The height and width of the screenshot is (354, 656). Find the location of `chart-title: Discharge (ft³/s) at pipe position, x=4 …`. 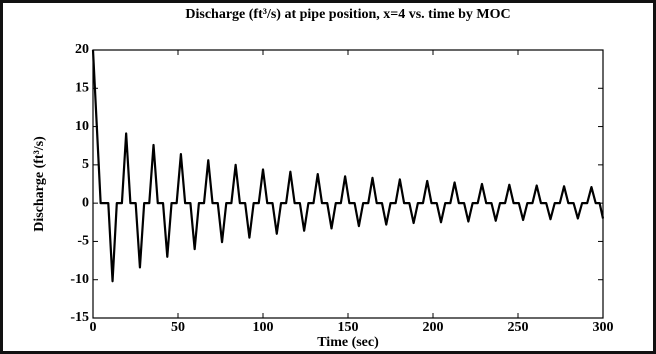

chart-title: Discharge (ft³/s) at pipe position, x=4 … is located at coordinates (347, 14).